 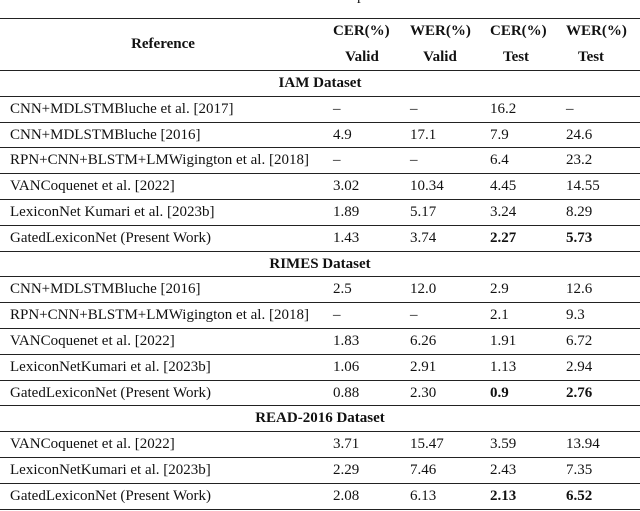 I want to click on header-rule, so click(x=320, y=70).